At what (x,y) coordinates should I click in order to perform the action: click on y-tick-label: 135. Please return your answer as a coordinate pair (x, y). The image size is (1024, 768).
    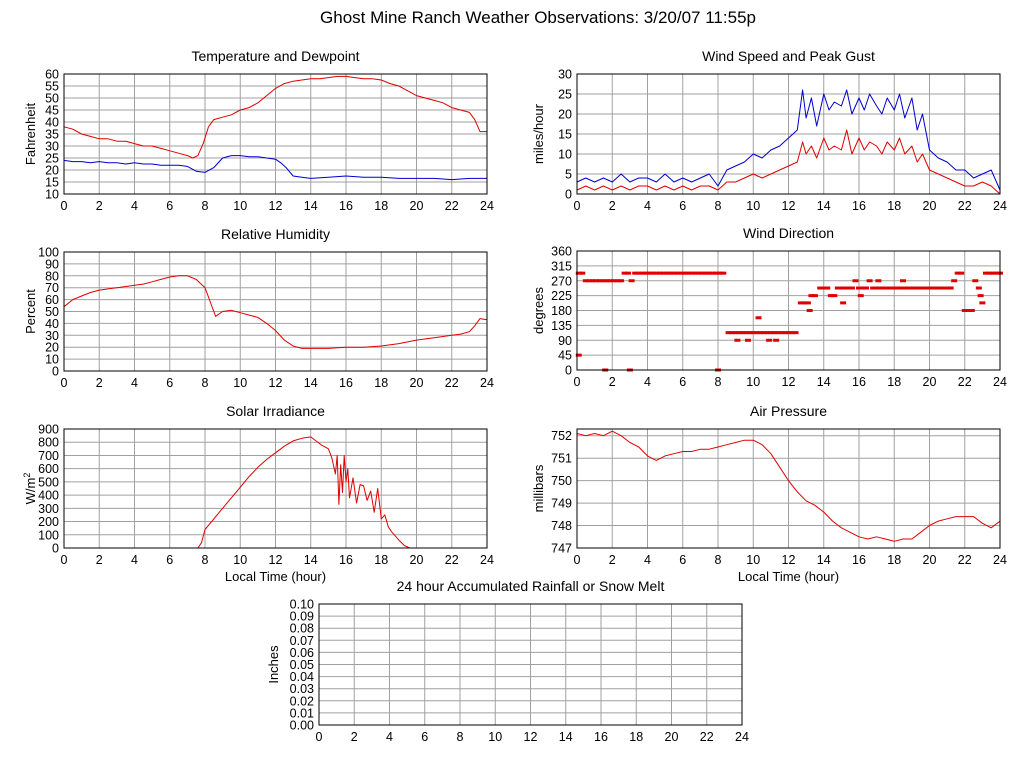
    Looking at the image, I should click on (561, 326).